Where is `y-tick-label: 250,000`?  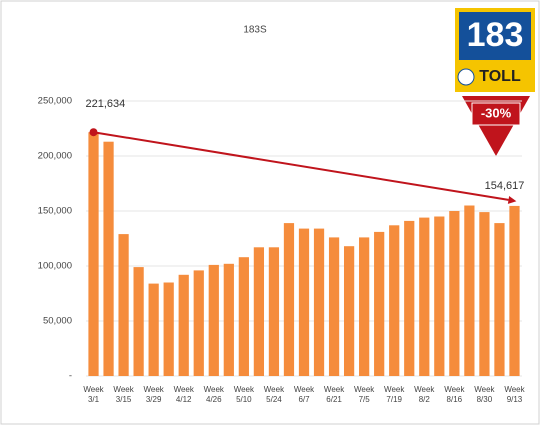 y-tick-label: 250,000 is located at coordinates (55, 101).